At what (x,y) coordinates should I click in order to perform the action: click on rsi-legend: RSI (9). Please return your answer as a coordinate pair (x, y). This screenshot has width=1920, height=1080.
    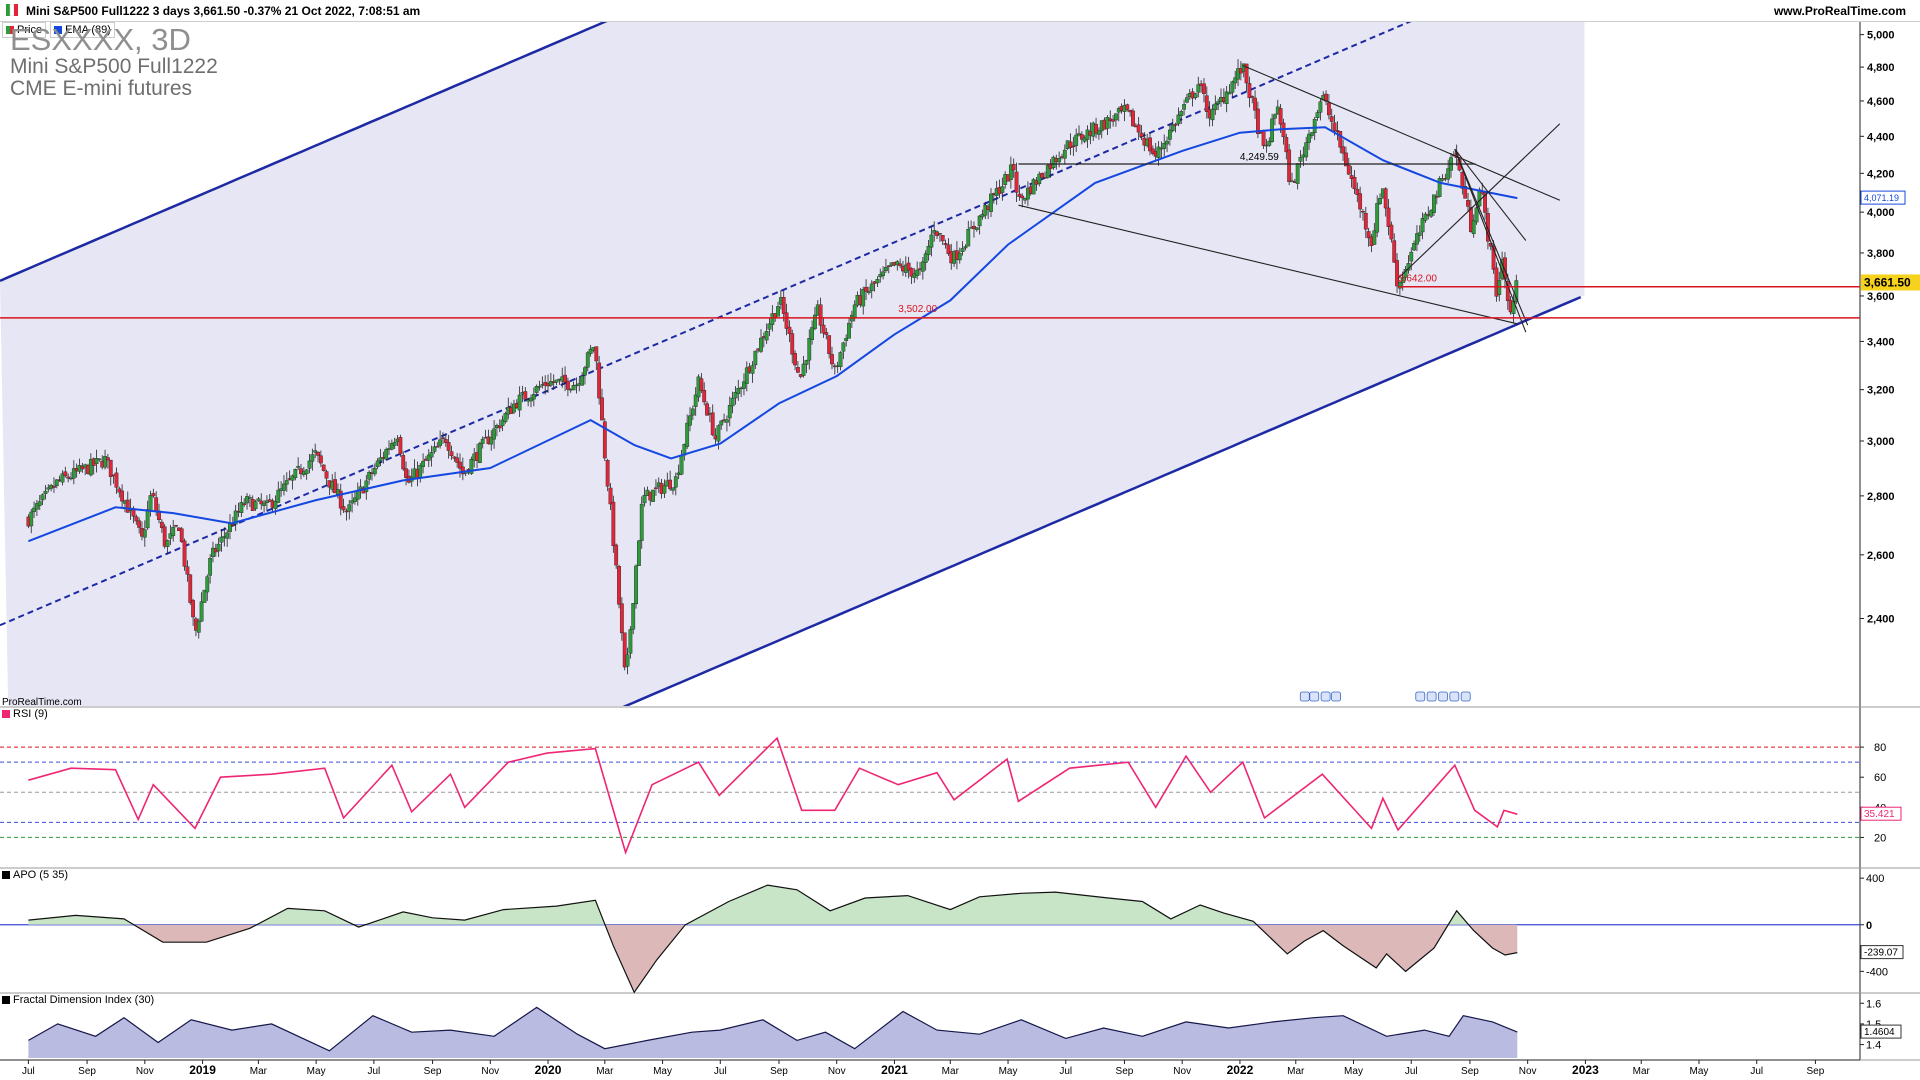
    Looking at the image, I should click on (25, 714).